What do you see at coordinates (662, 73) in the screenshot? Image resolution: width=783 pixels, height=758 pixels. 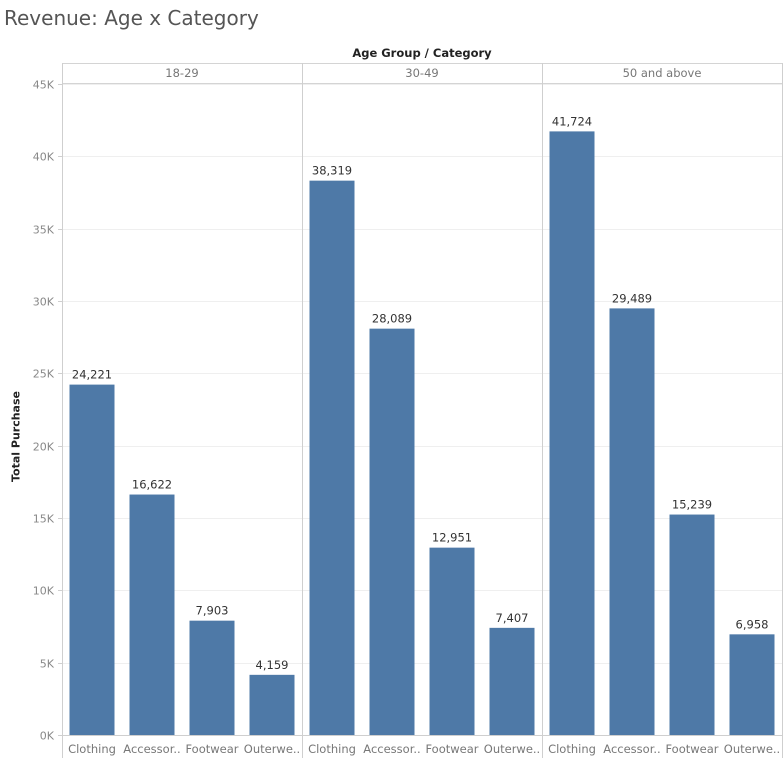 I see `panel-header-50-and-above: 50 and above` at bounding box center [662, 73].